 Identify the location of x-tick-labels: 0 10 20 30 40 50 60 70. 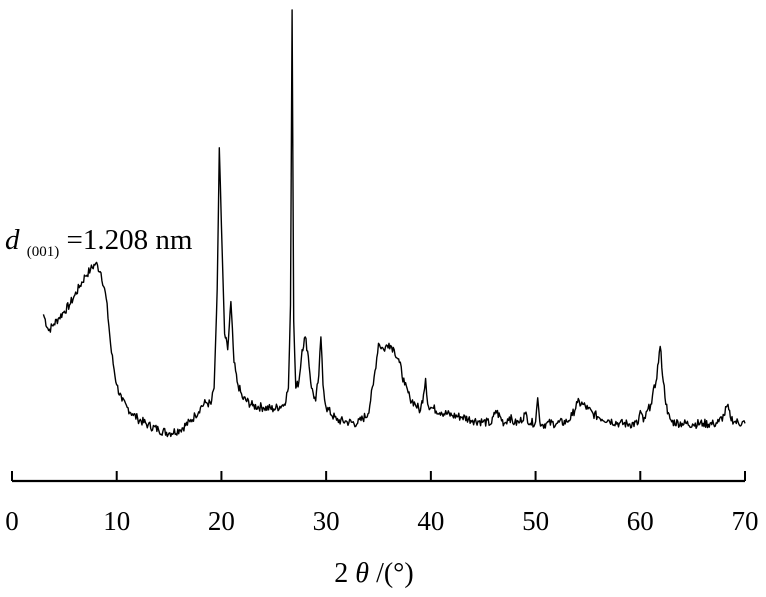
(381, 521).